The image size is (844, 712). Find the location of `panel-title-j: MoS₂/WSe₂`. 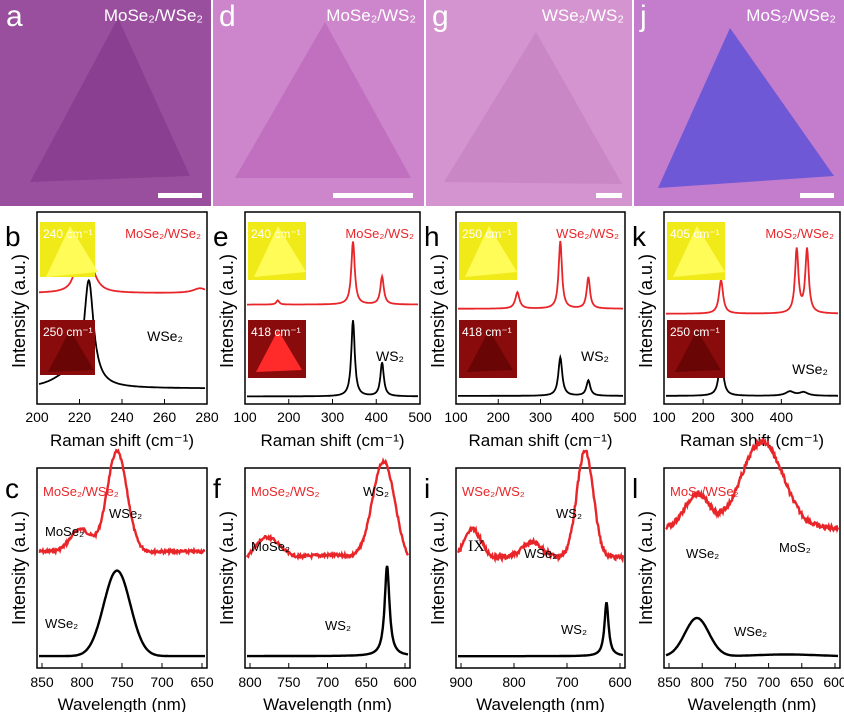

panel-title-j: MoS₂/WSe₂ is located at coordinates (791, 15).